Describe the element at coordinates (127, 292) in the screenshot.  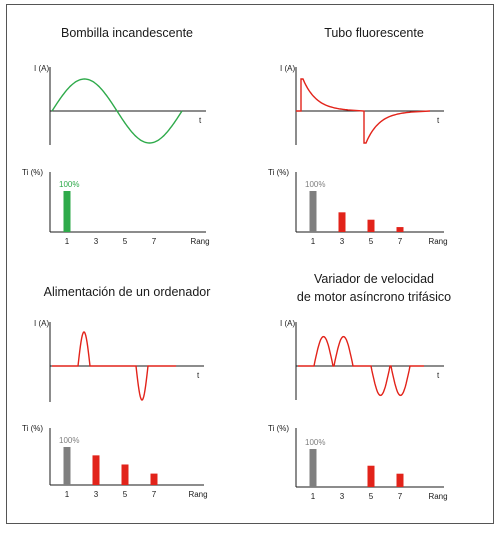
I see `panel-title: Alimentación de un ordenador` at that location.